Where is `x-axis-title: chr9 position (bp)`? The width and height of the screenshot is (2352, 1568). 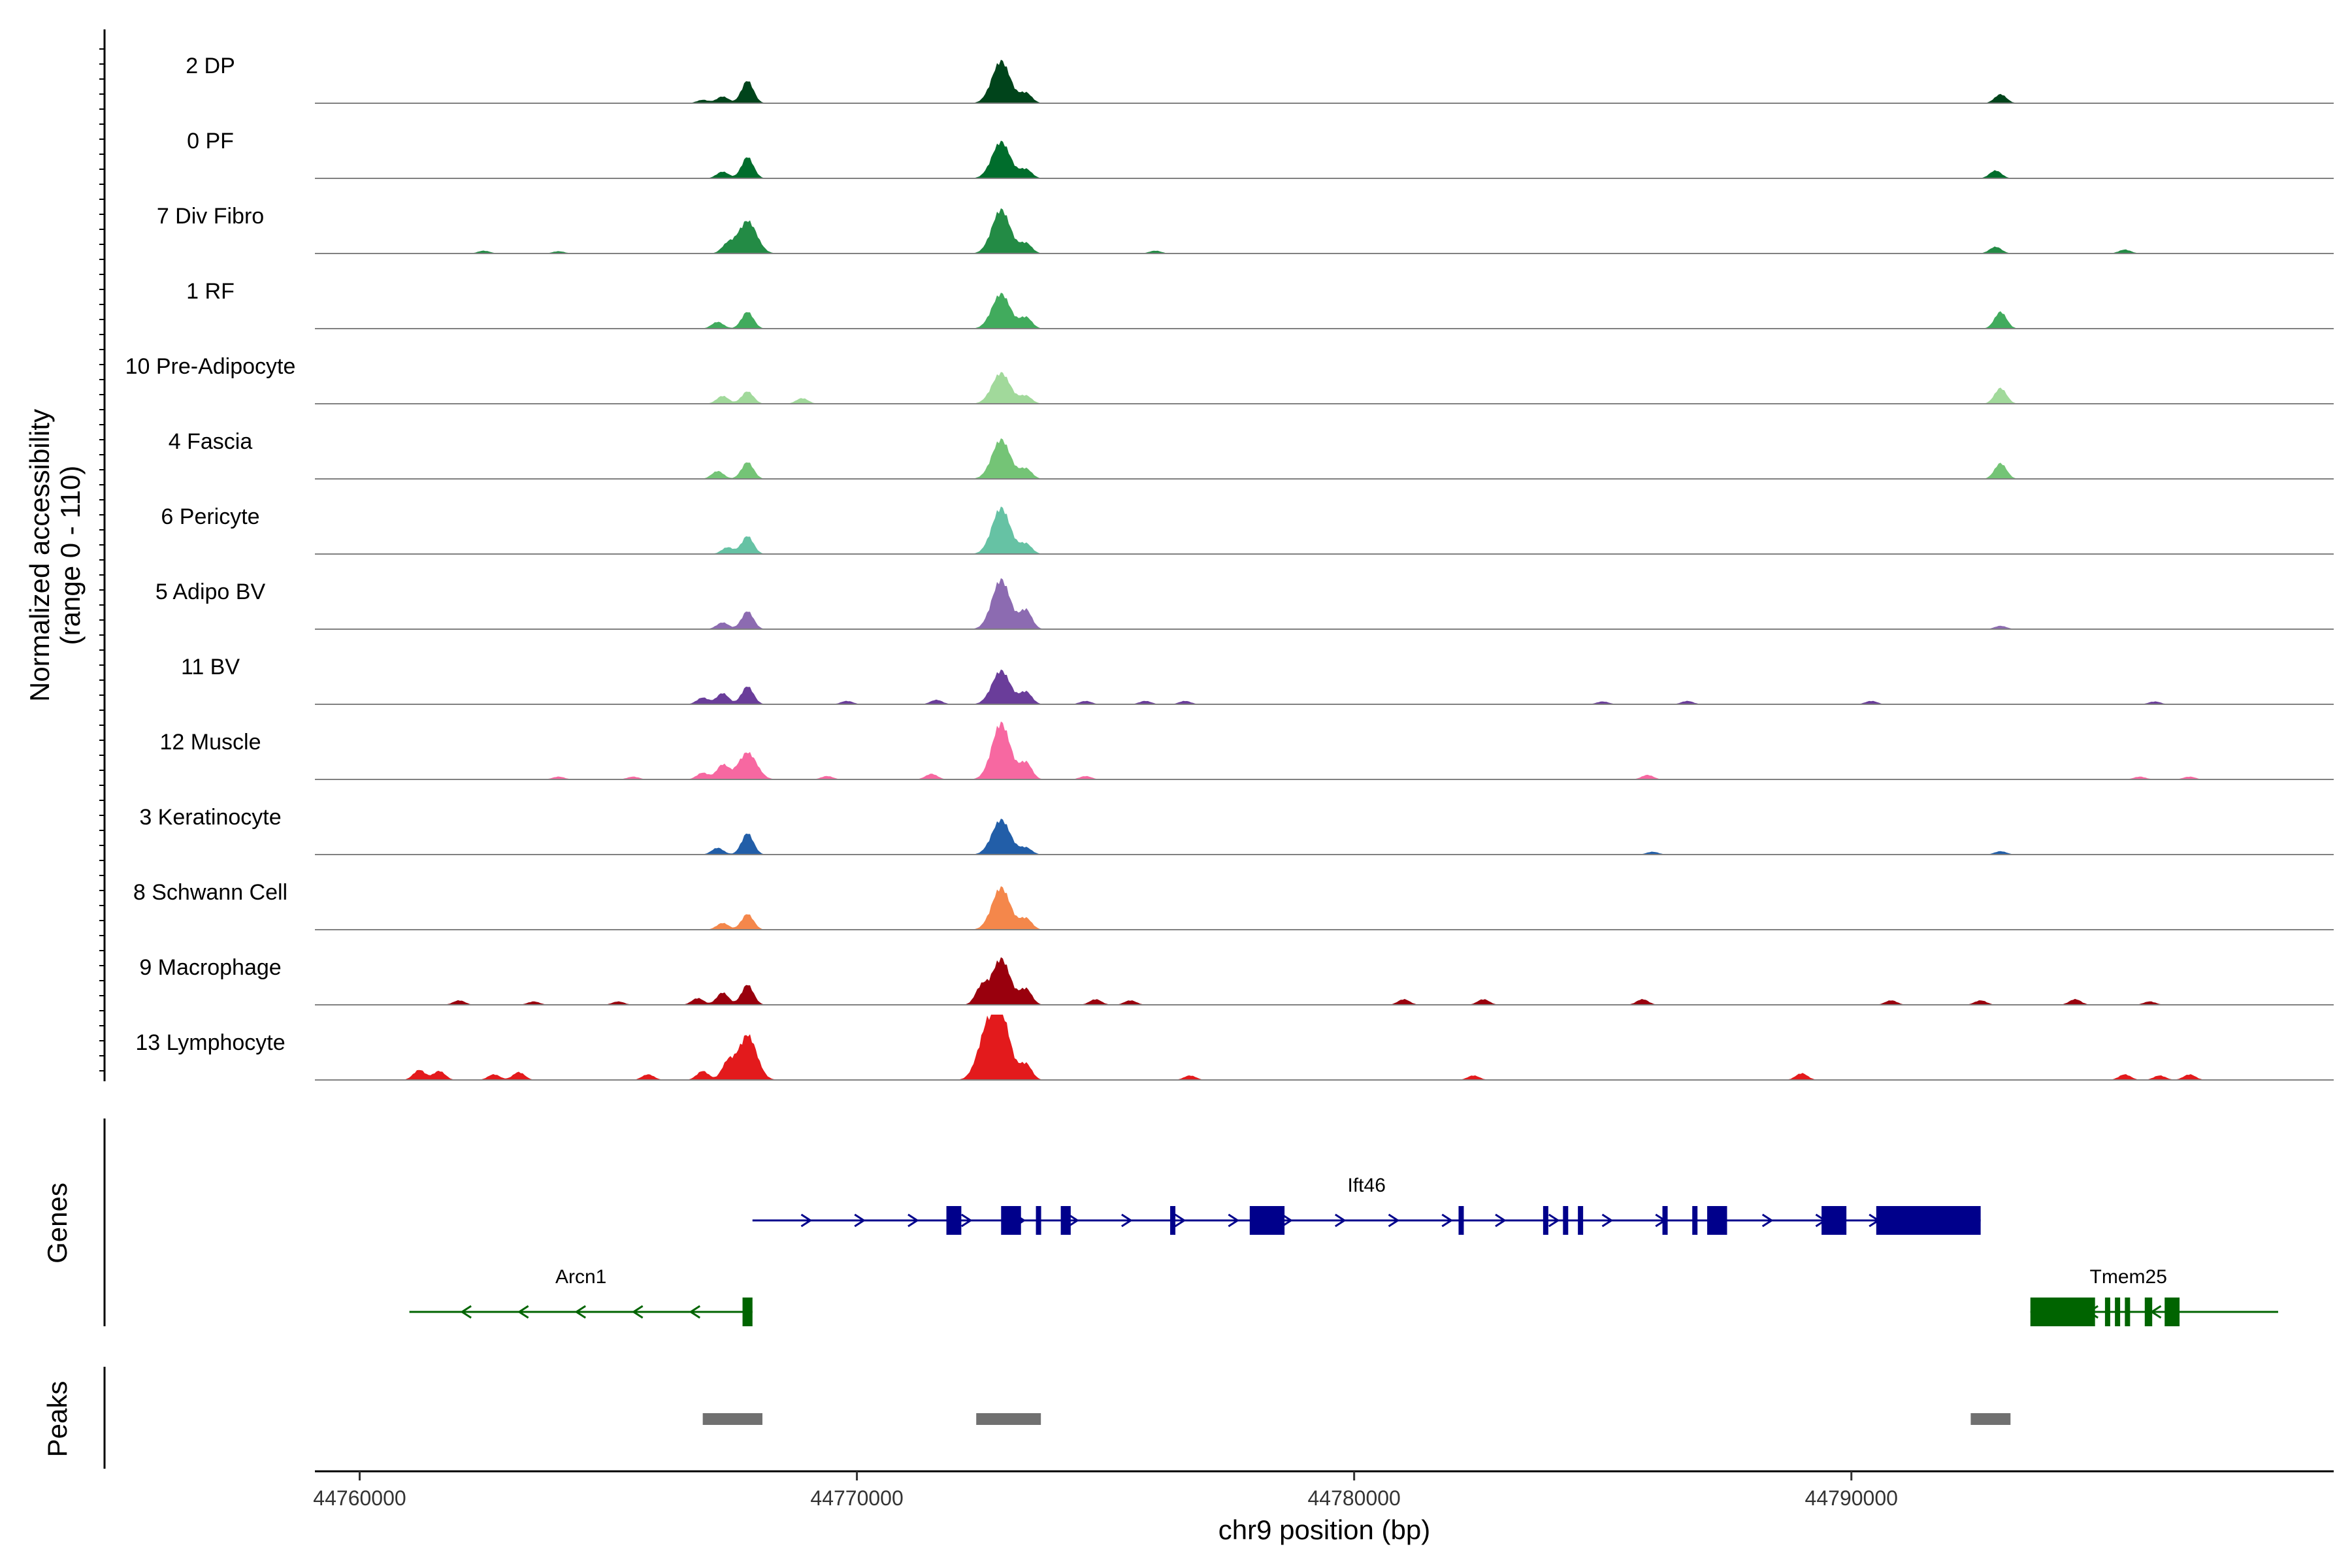 x-axis-title: chr9 position (bp) is located at coordinates (1324, 1529).